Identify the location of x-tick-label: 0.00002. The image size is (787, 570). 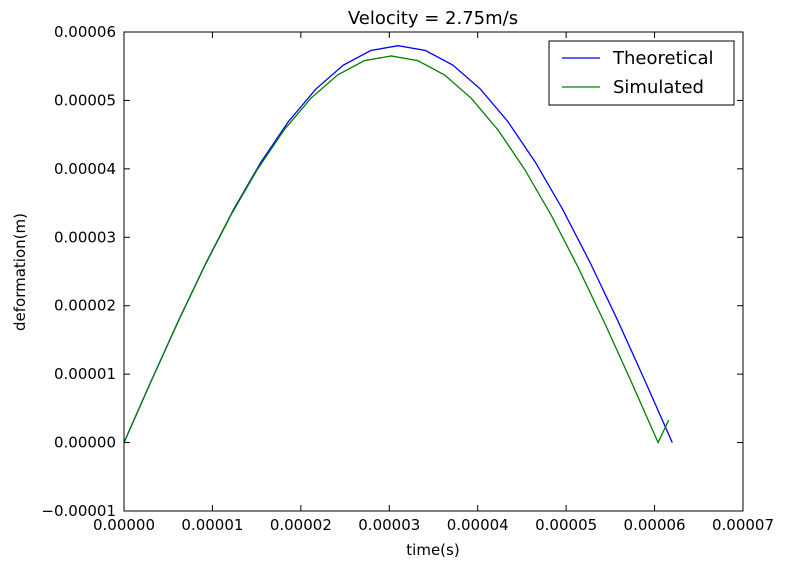
(301, 525).